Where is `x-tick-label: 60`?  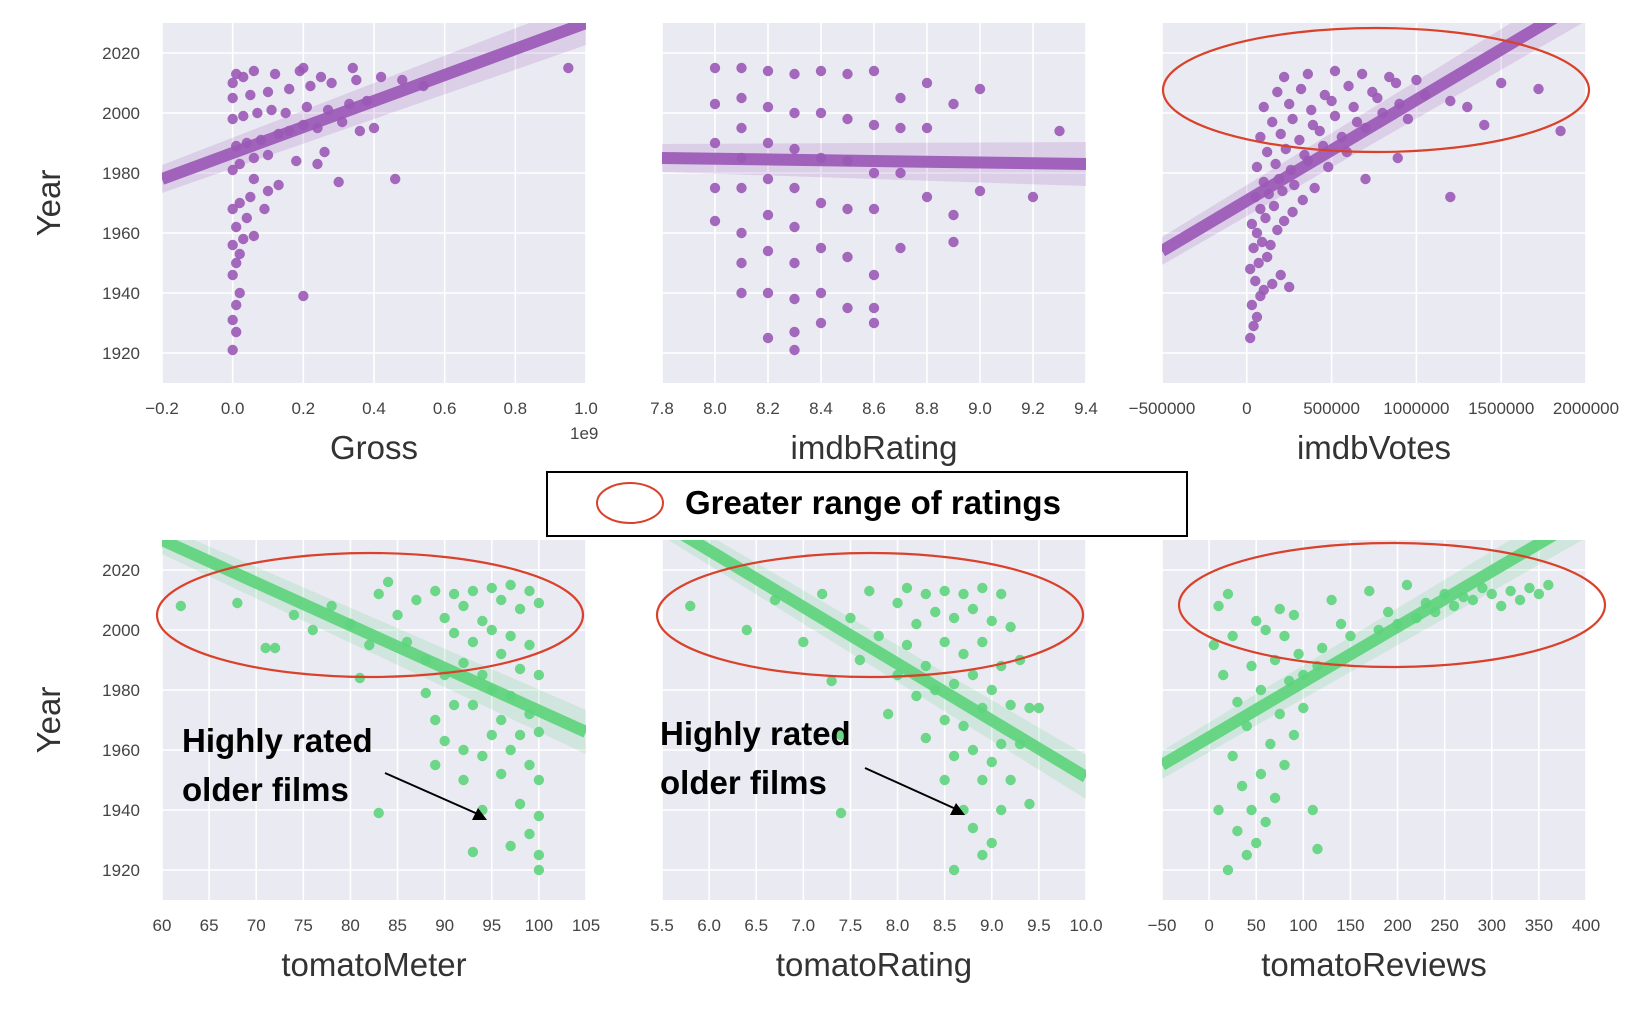 x-tick-label: 60 is located at coordinates (162, 925).